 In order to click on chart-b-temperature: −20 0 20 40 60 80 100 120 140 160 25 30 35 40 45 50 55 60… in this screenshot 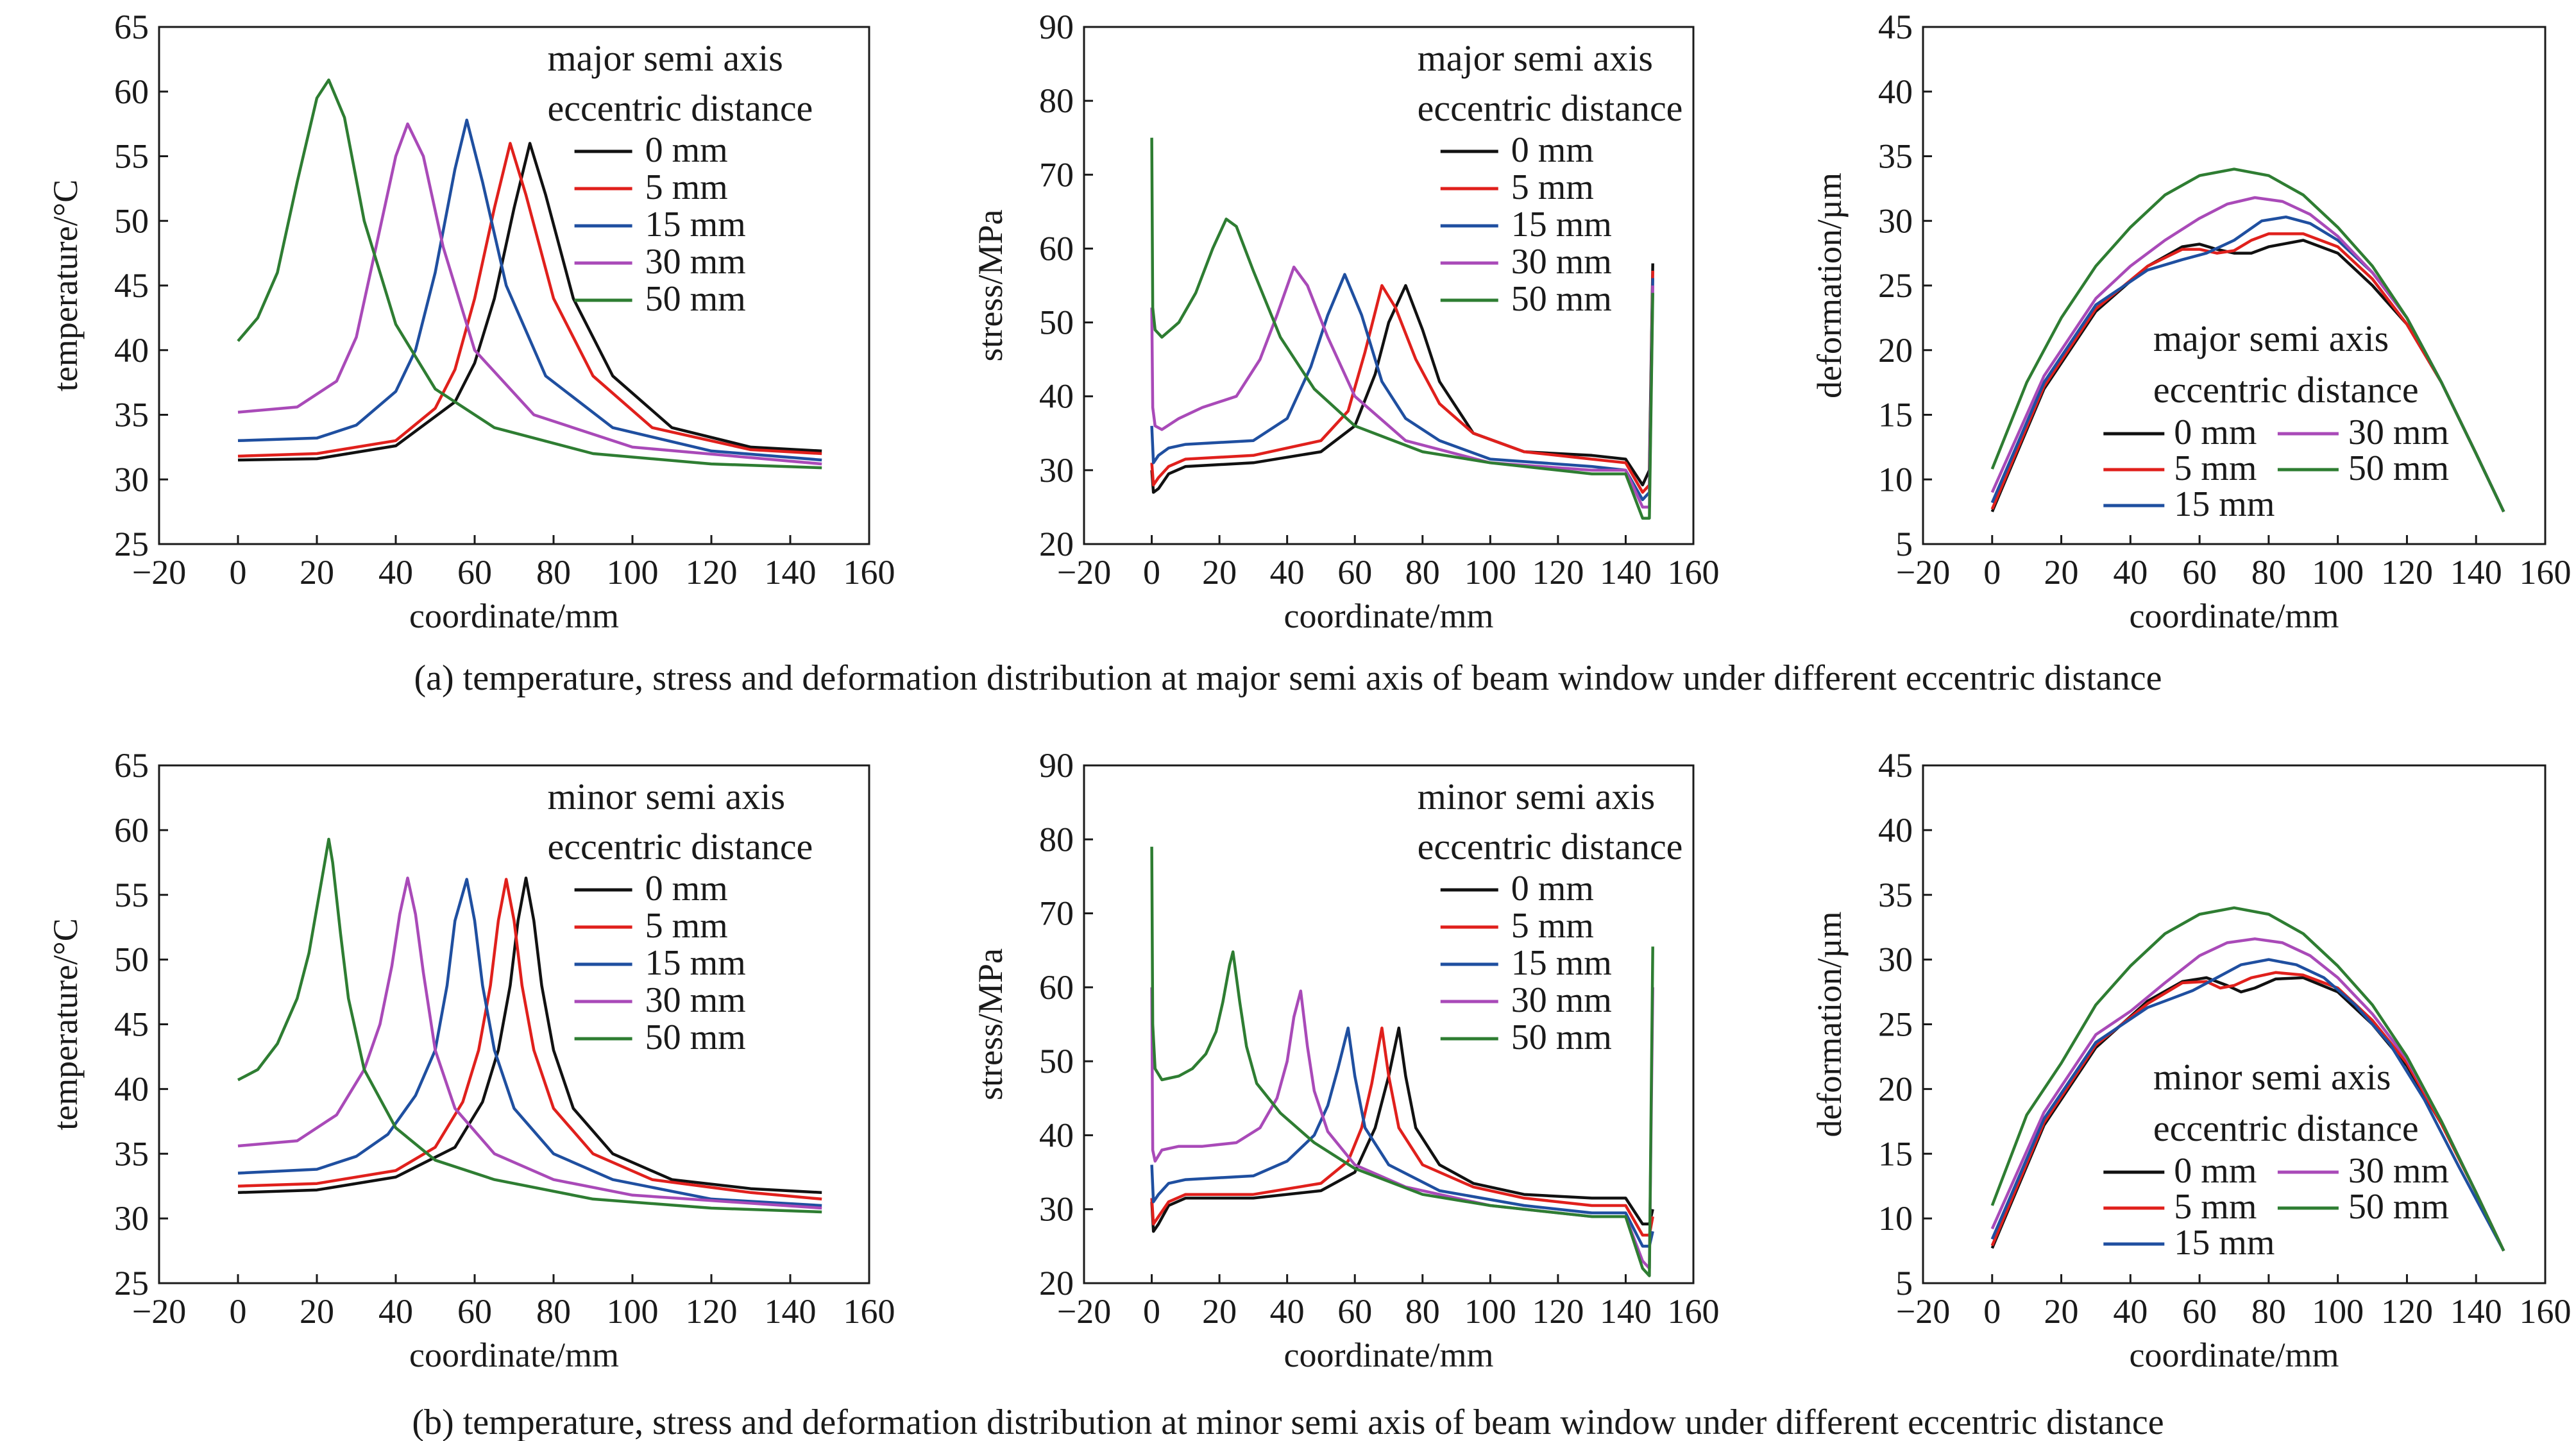, I will do `click(470, 1060)`.